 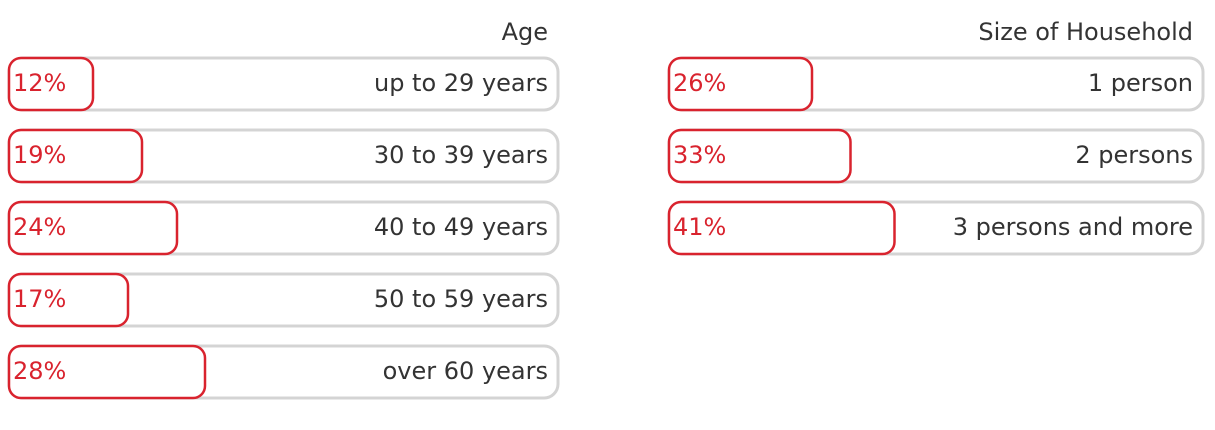 I want to click on category-label: over 60 years, so click(x=465, y=371).